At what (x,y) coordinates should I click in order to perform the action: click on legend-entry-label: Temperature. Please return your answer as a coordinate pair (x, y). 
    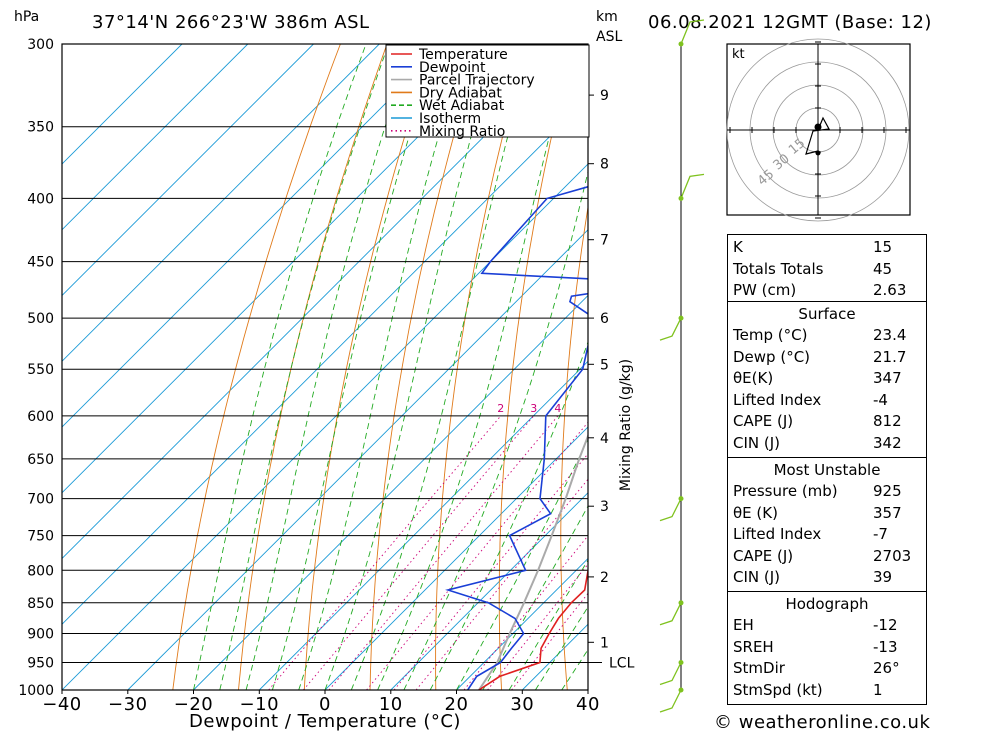
    Looking at the image, I should click on (463, 55).